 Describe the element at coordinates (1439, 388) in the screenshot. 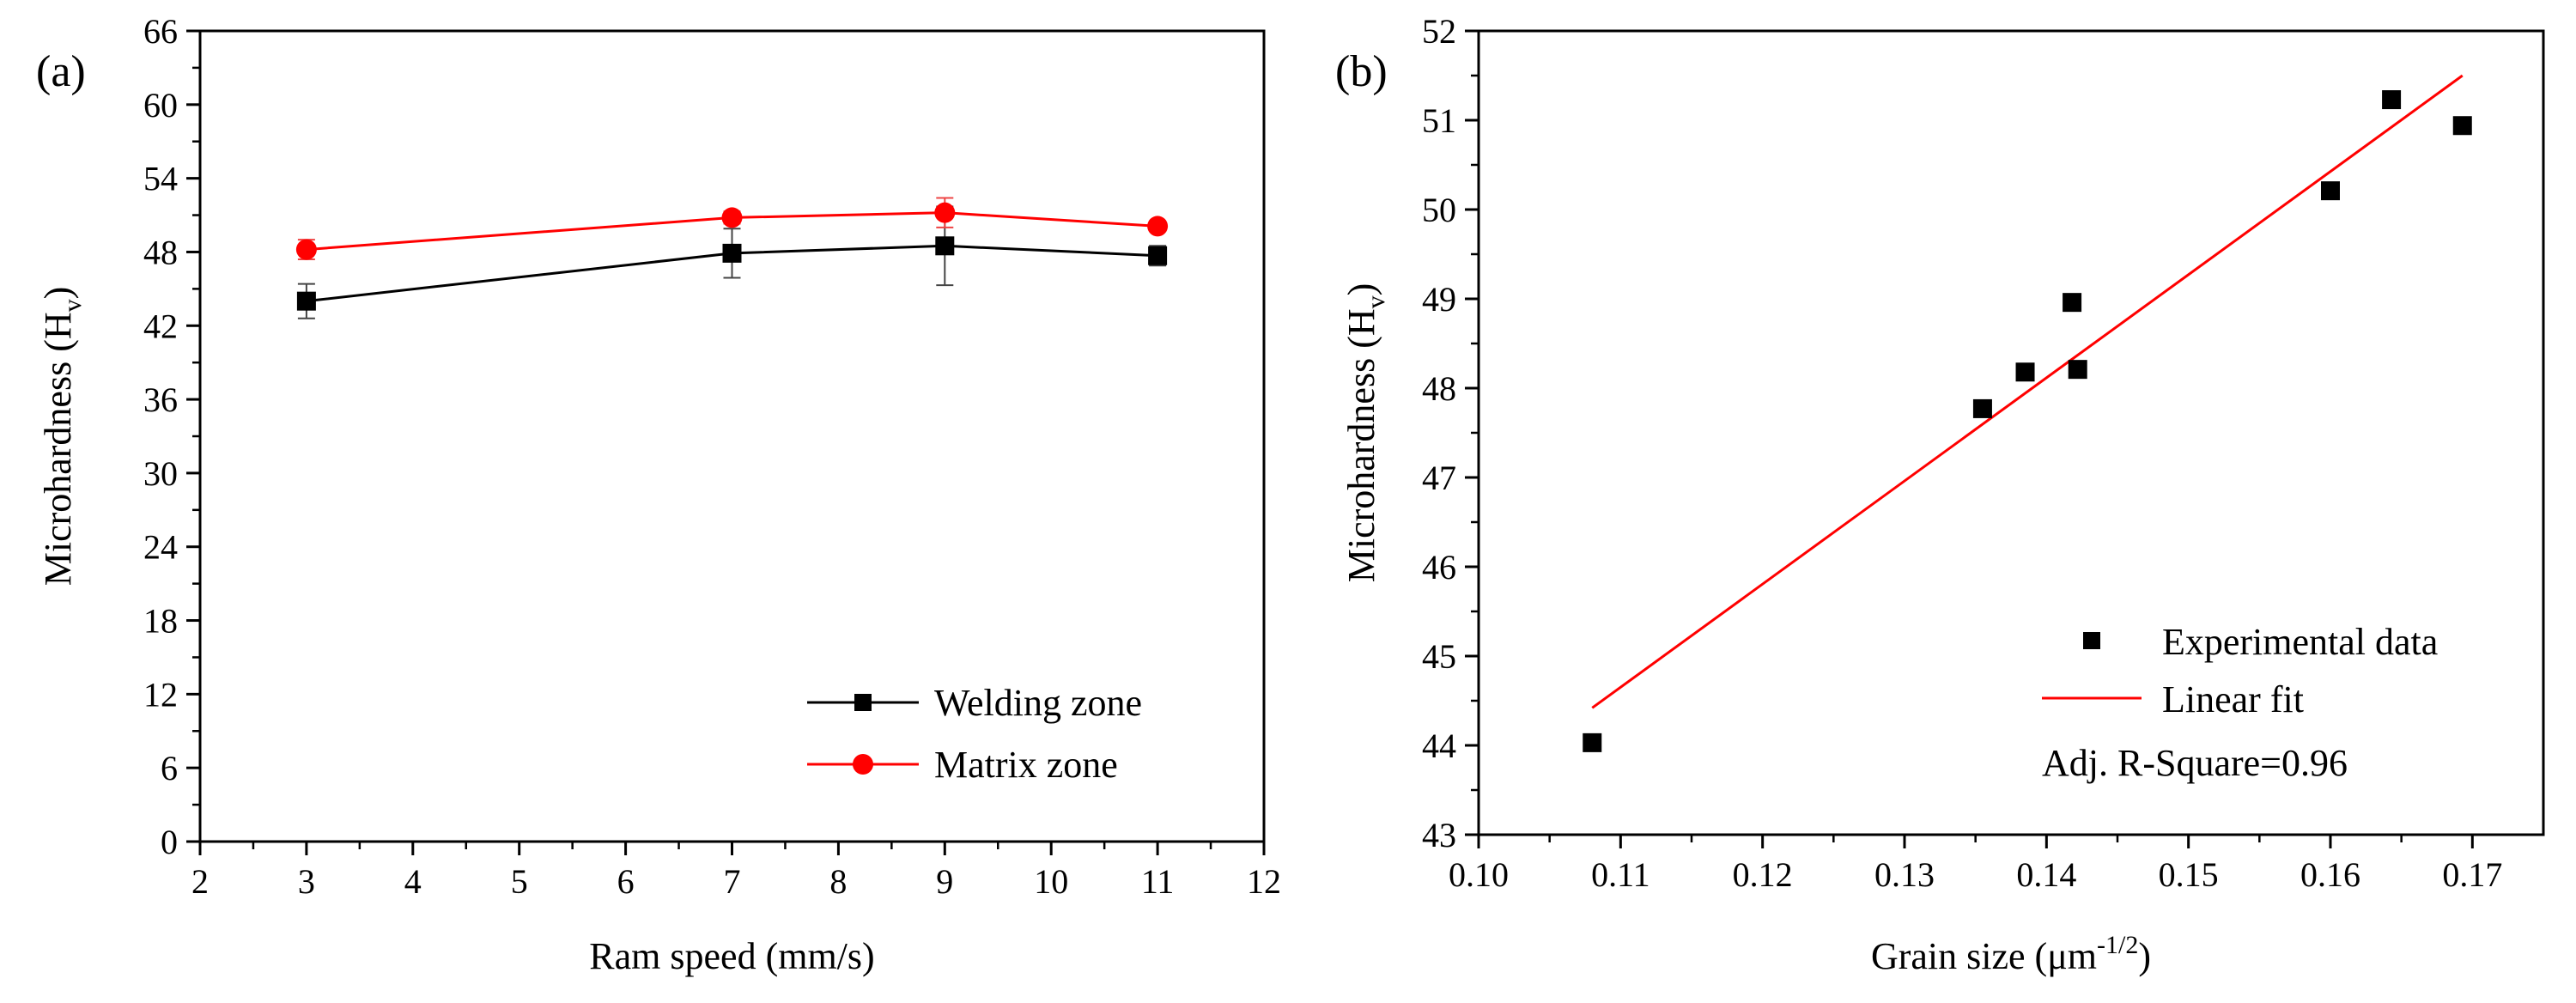

I see `panel-b-y-tick-label: 48` at that location.